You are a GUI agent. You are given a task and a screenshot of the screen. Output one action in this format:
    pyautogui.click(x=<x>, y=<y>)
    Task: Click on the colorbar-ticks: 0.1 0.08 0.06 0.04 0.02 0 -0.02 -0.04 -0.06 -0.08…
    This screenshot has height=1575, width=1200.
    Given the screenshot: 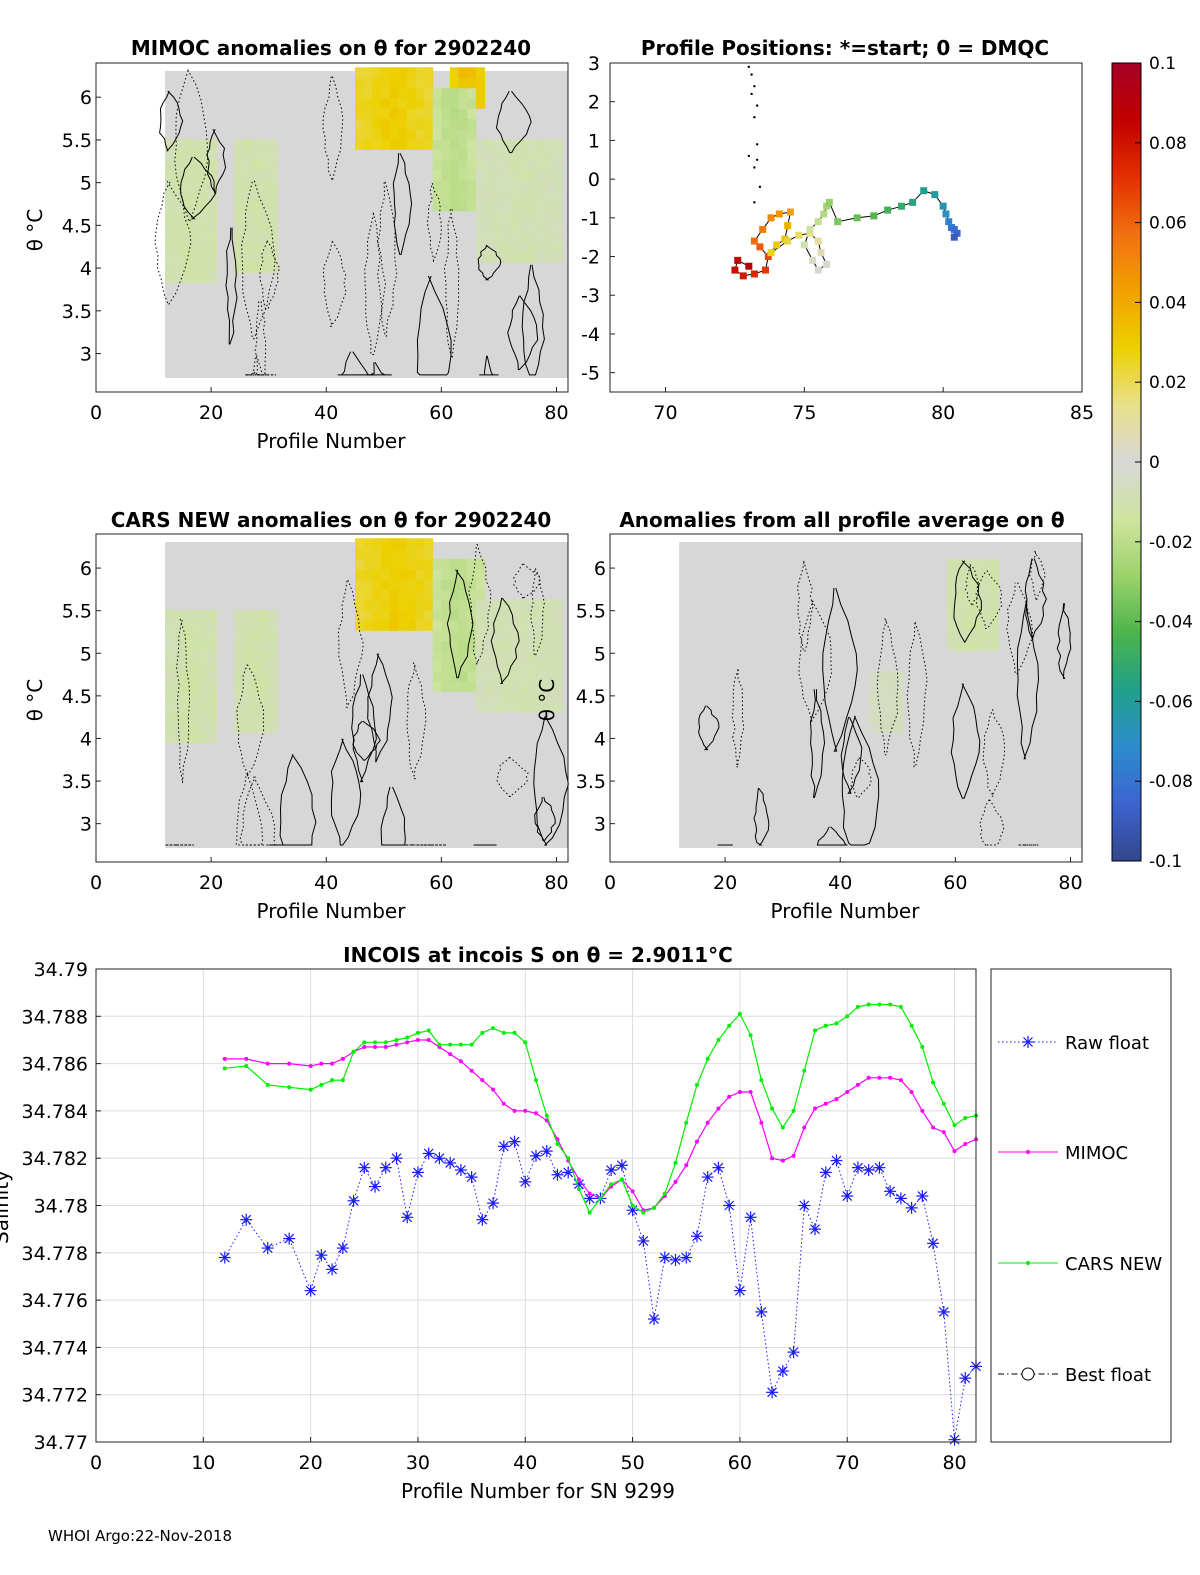 What is the action you would take?
    pyautogui.click(x=1164, y=463)
    